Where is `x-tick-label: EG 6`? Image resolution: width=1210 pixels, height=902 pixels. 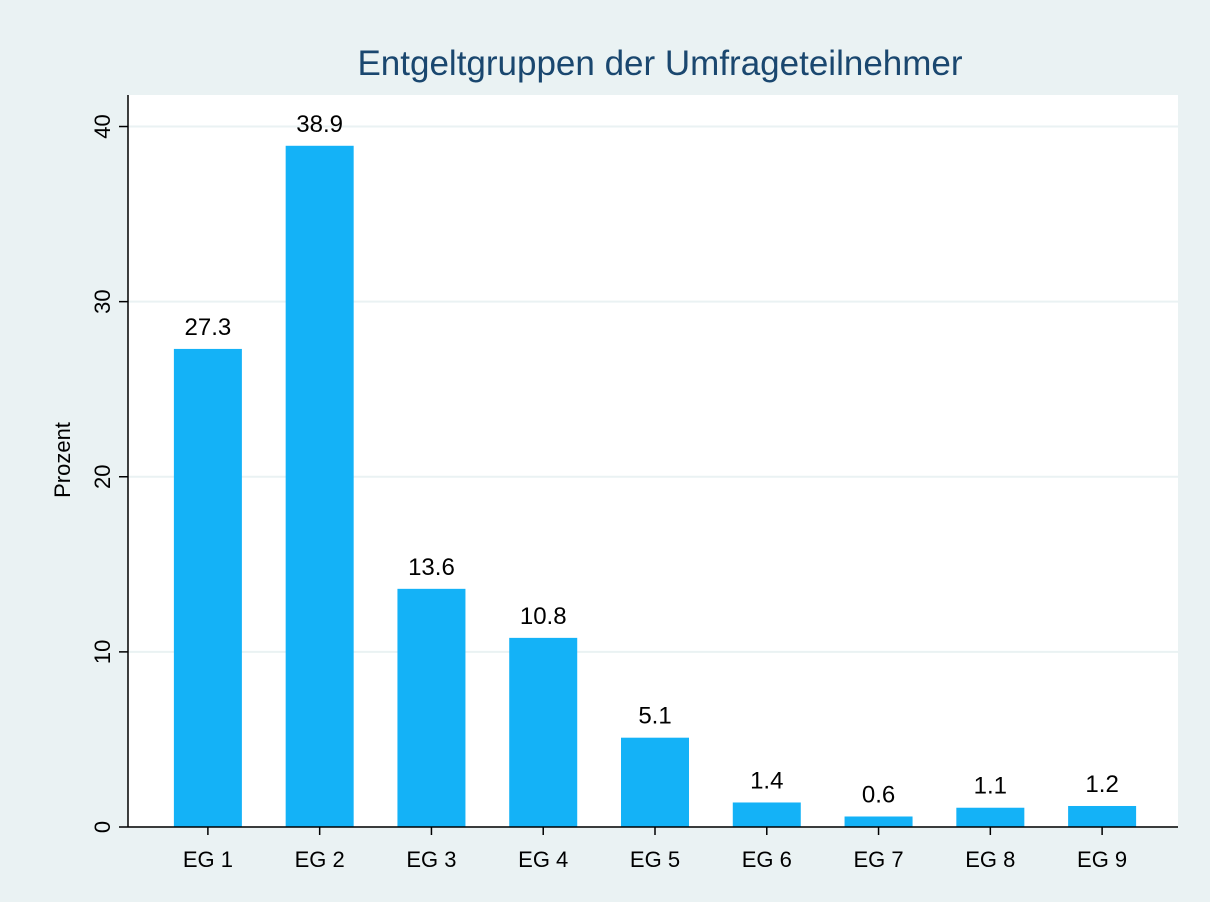 x-tick-label: EG 6 is located at coordinates (767, 859).